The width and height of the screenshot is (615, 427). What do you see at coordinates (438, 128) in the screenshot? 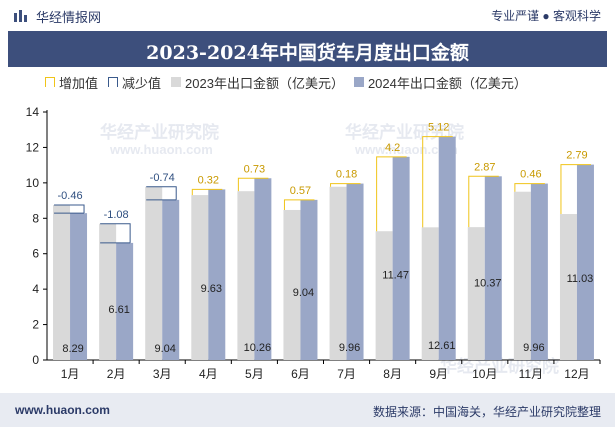
I see `diff-label: 5.12` at bounding box center [438, 128].